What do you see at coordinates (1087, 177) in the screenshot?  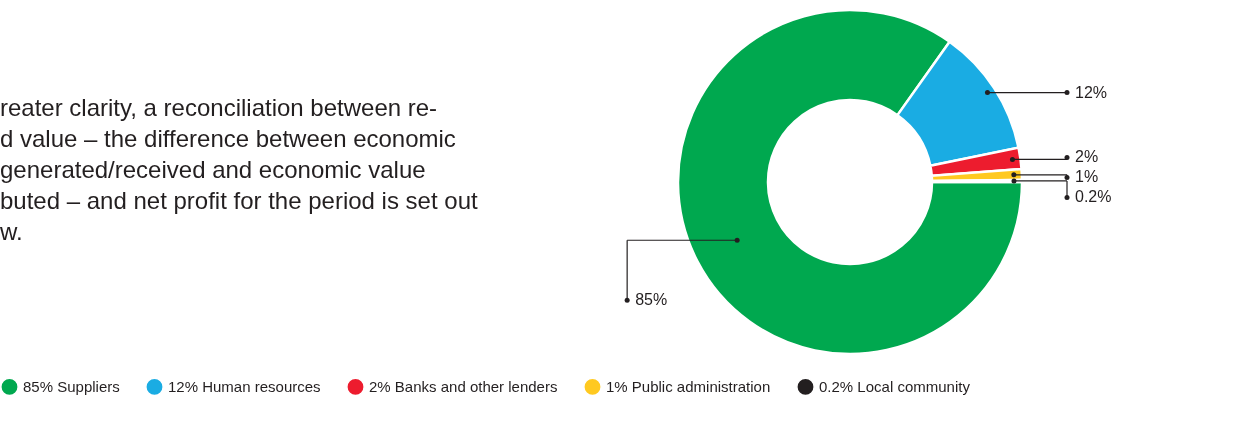 I see `data-label: 1%` at bounding box center [1087, 177].